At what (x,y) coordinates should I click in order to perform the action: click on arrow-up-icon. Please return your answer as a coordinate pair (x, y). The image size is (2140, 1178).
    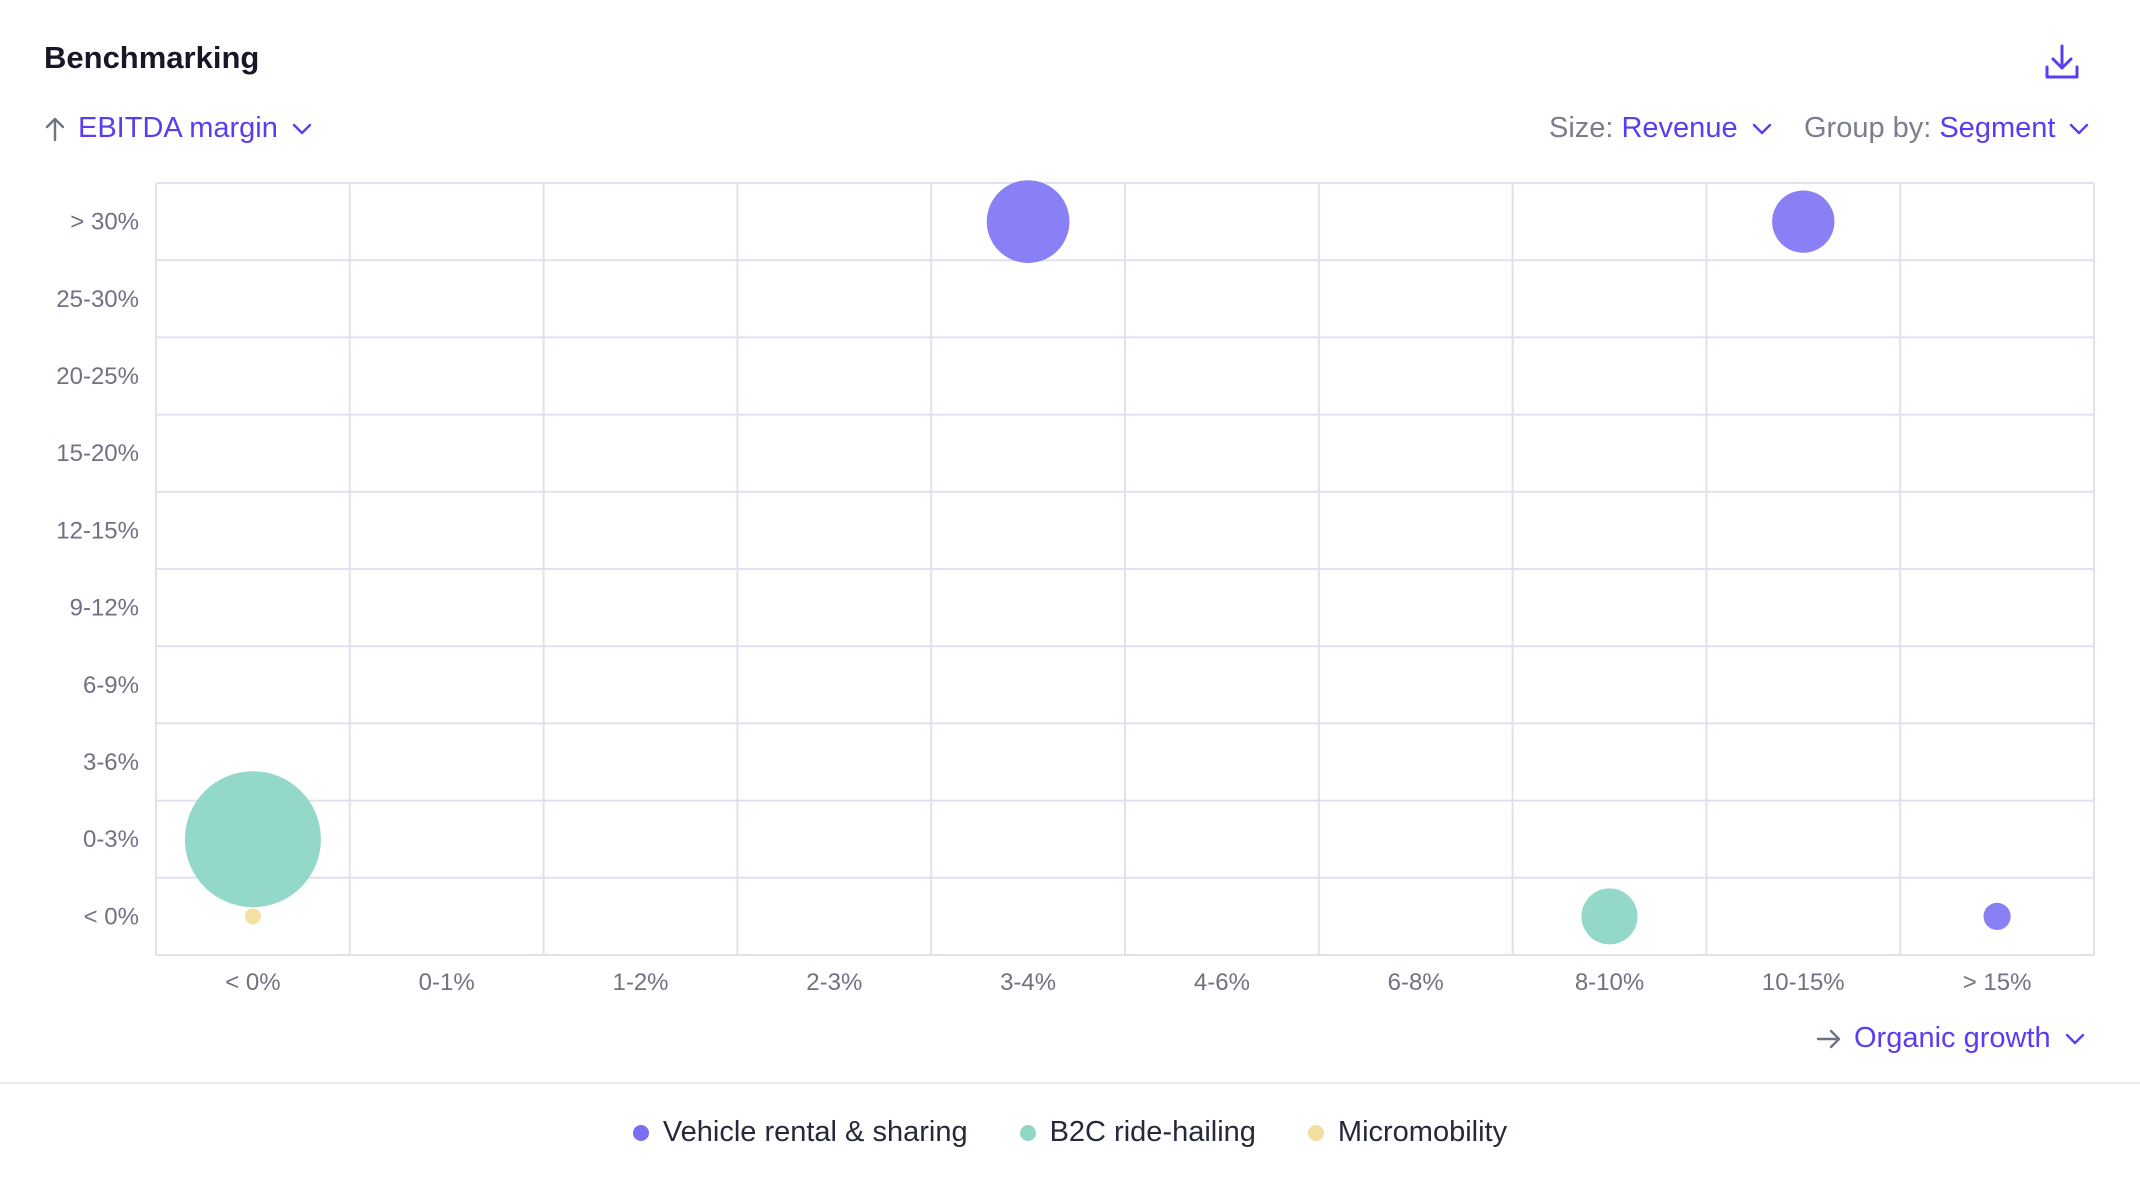
    Looking at the image, I should click on (55, 129).